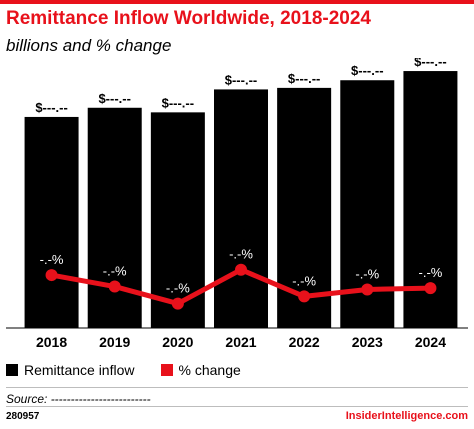 This screenshot has width=474, height=429. What do you see at coordinates (78, 399) in the screenshot?
I see `source-note: Source: -------------------------` at bounding box center [78, 399].